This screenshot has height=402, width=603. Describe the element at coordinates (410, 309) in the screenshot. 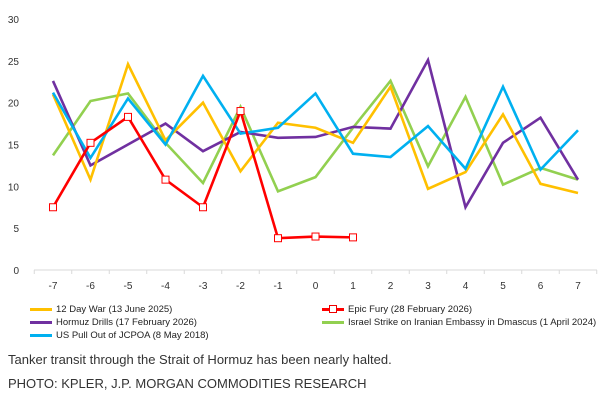

I see `legend-label: Epic Fury (28 February 2026)` at that location.